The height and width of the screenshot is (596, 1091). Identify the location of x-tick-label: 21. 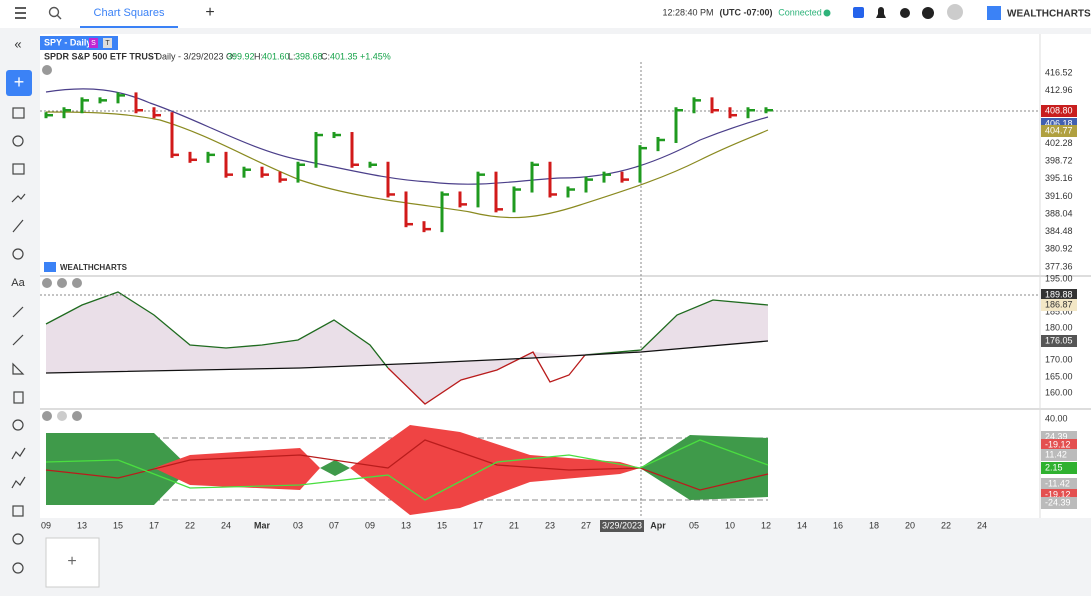
(514, 525).